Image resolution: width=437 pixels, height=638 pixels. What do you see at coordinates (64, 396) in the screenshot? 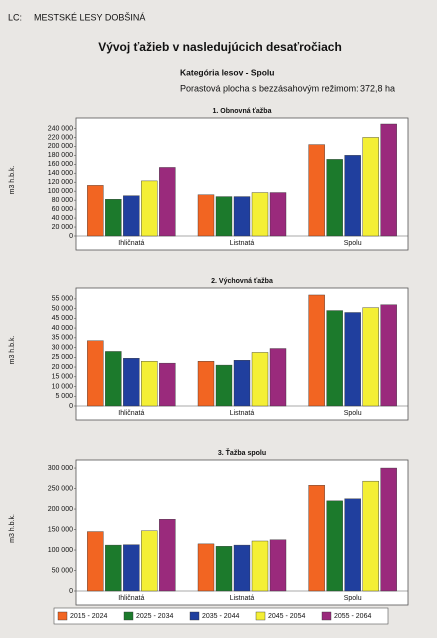
I see `y-tick-label: 5 000` at bounding box center [64, 396].